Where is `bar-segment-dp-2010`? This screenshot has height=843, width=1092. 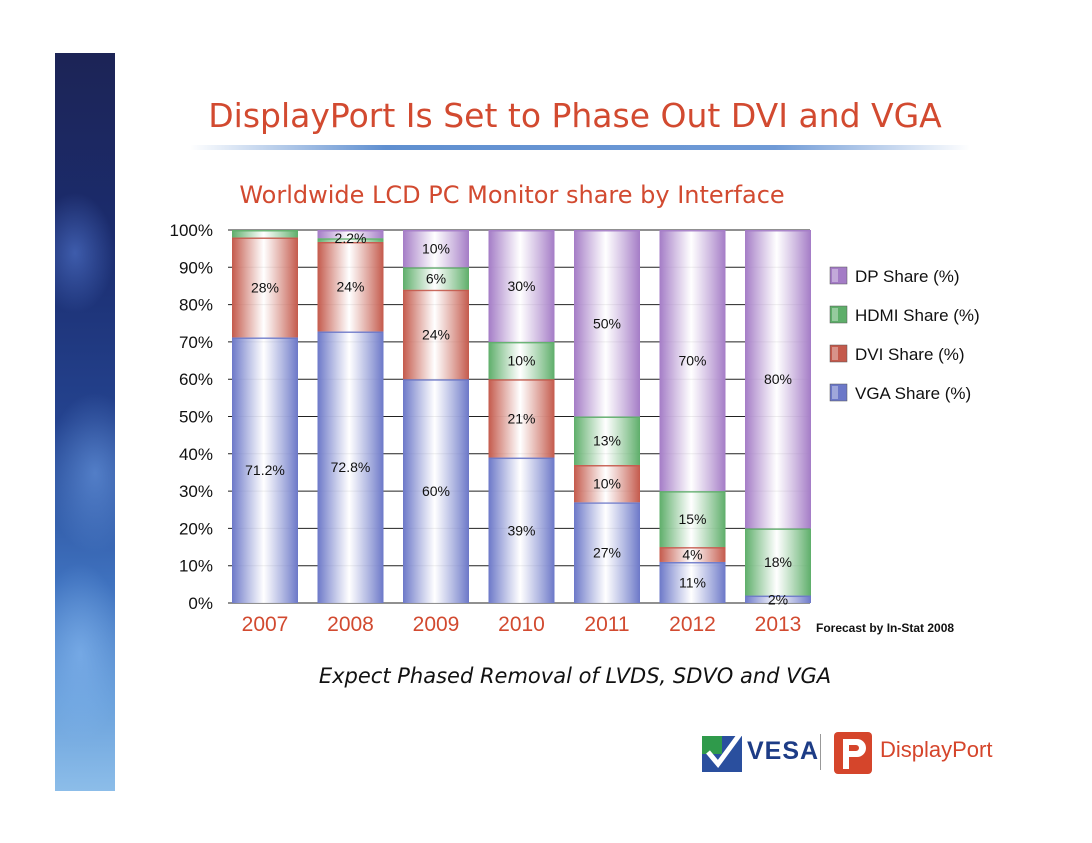 bar-segment-dp-2010 is located at coordinates (521, 286).